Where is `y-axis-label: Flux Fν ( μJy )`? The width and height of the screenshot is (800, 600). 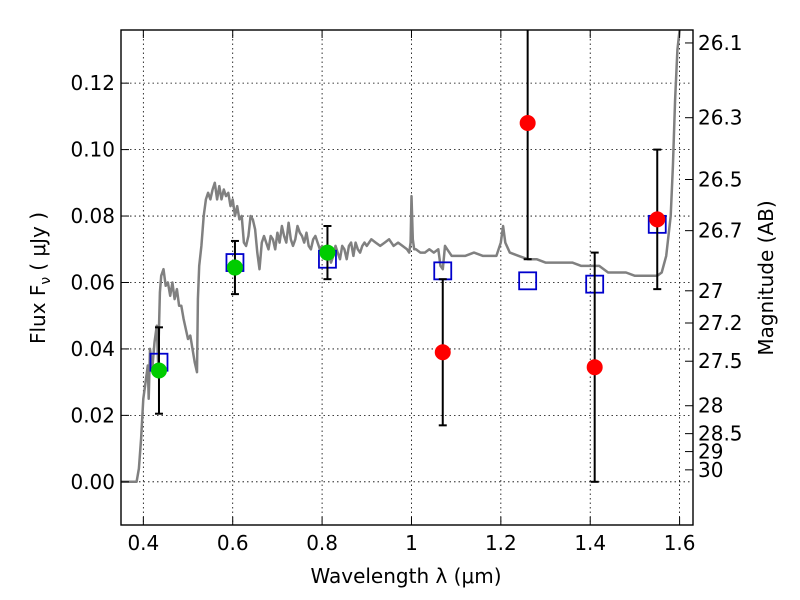
y-axis-label: Flux Fν ( μJy ) is located at coordinates (40, 278).